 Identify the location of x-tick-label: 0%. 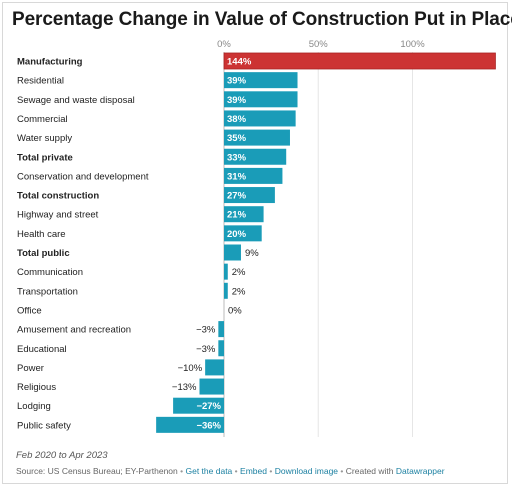
(224, 44).